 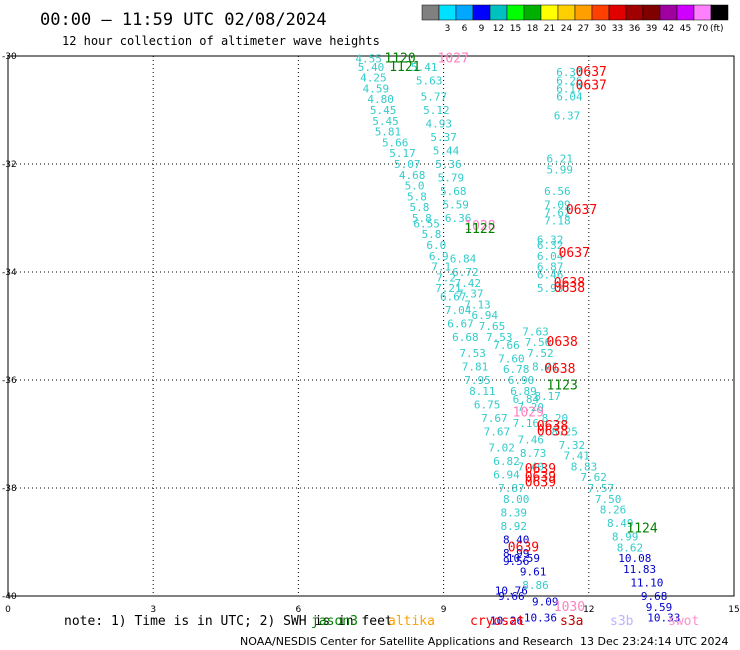 I want to click on color-legend: 3 6 9 12 15 18 21 24 27 30 33 36 39 42 45 70 (ft), so click(x=575, y=19).